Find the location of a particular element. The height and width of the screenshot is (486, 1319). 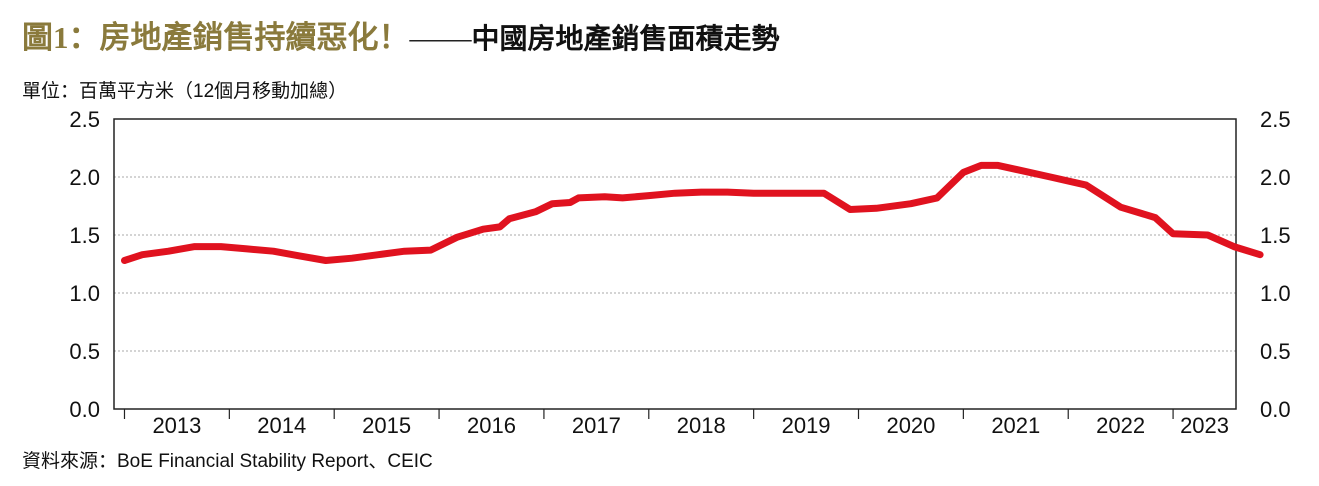

title-dash: —— is located at coordinates (440, 37).